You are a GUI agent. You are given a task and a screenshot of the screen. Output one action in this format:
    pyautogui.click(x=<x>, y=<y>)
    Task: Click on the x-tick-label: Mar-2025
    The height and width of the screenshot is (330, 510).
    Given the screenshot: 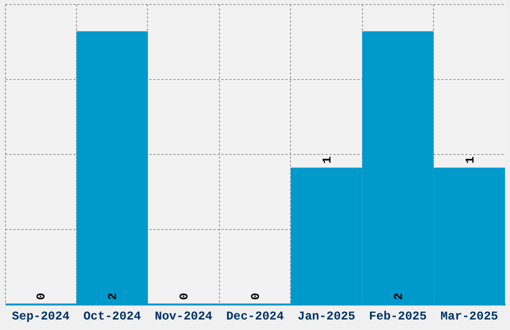 What is the action you would take?
    pyautogui.click(x=469, y=317)
    